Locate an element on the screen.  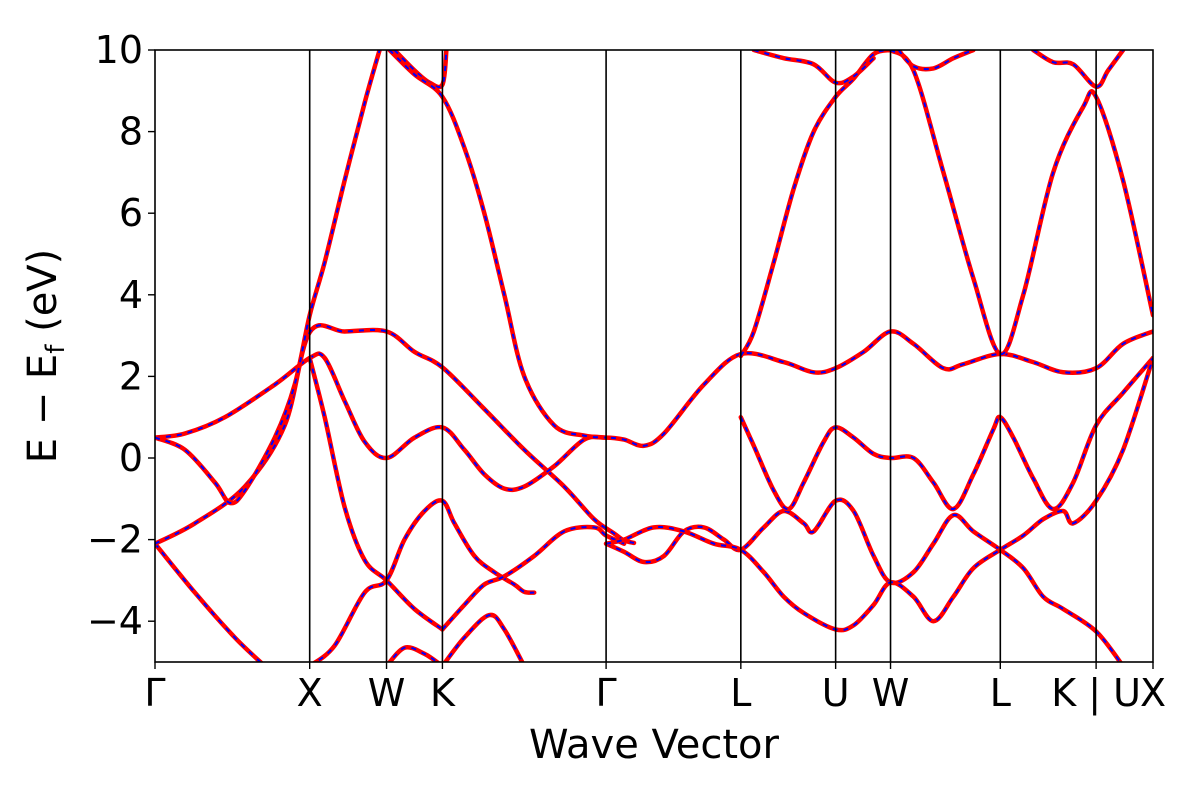
y-tick-label-1: −4 is located at coordinates (115, 621).